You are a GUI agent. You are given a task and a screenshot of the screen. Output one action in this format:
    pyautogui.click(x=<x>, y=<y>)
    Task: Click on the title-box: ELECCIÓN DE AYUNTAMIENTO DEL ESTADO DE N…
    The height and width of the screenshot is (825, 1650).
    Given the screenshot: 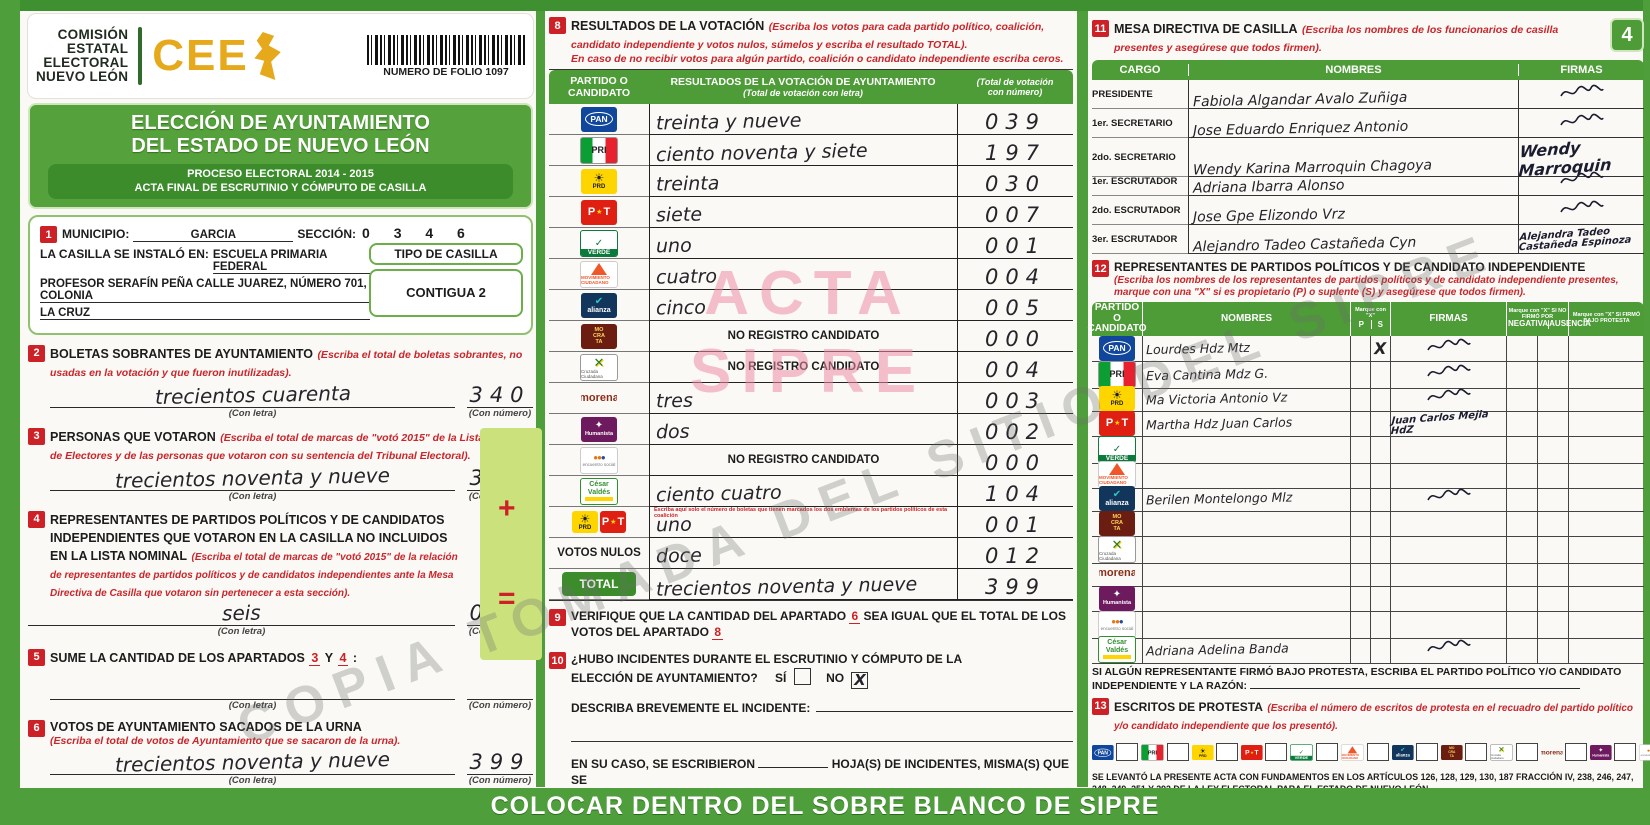 What is the action you would take?
    pyautogui.click(x=280, y=156)
    